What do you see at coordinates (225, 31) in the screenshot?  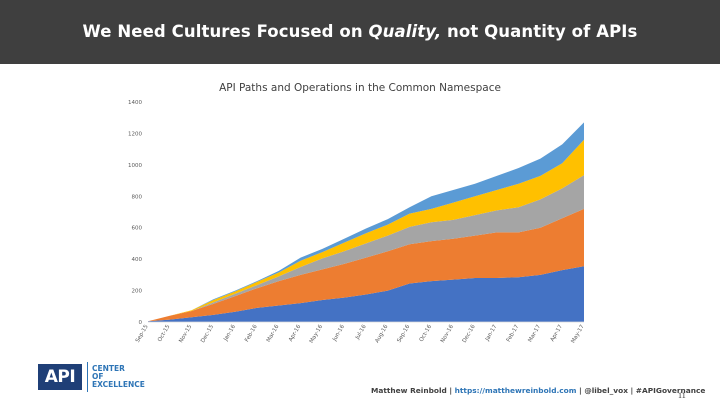 I see `slide-title-prefix: We Need Cultures Focused on` at bounding box center [225, 31].